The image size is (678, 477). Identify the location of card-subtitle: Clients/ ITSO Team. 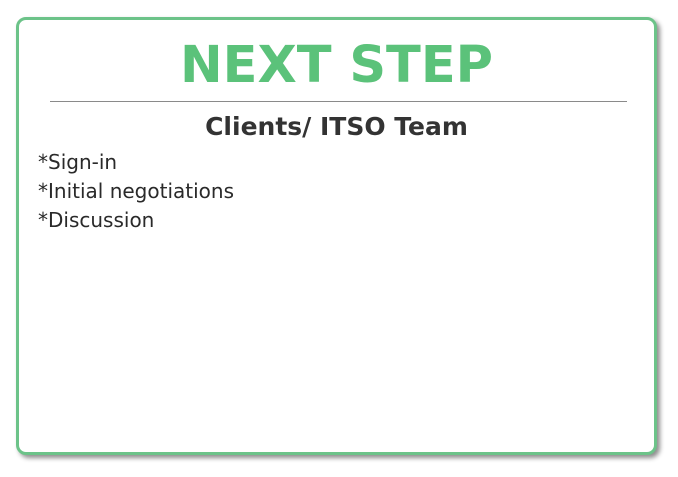
(336, 127).